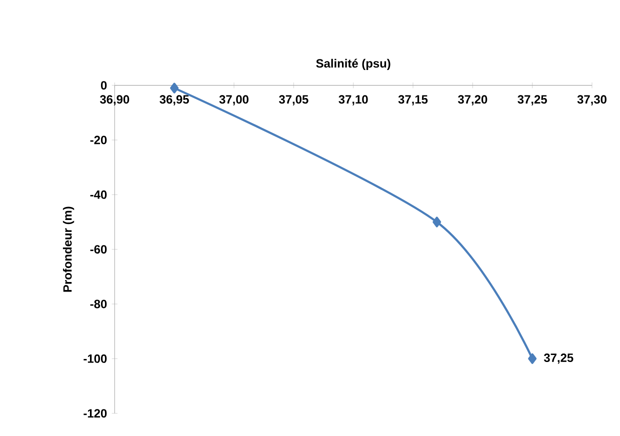 Image resolution: width=620 pixels, height=436 pixels. What do you see at coordinates (559, 359) in the screenshot?
I see `annotation: 37,25` at bounding box center [559, 359].